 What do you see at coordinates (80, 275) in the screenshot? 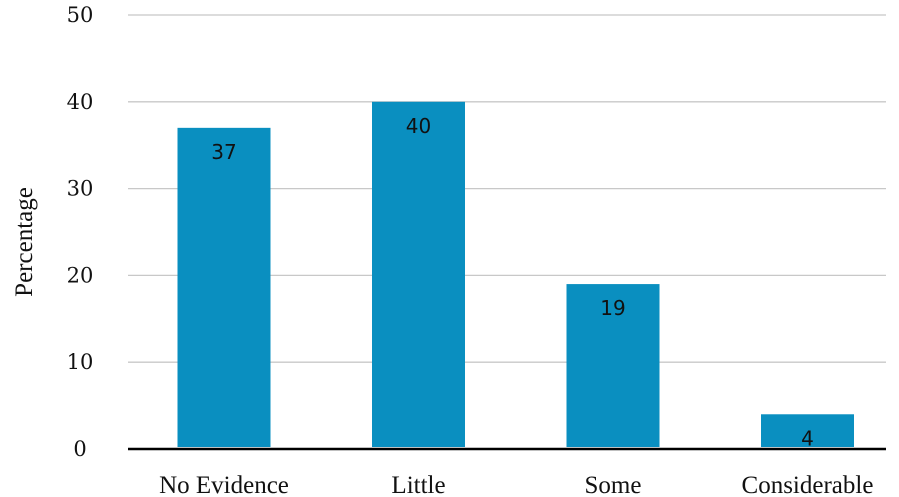
I see `y-tick-label: 20` at bounding box center [80, 275].